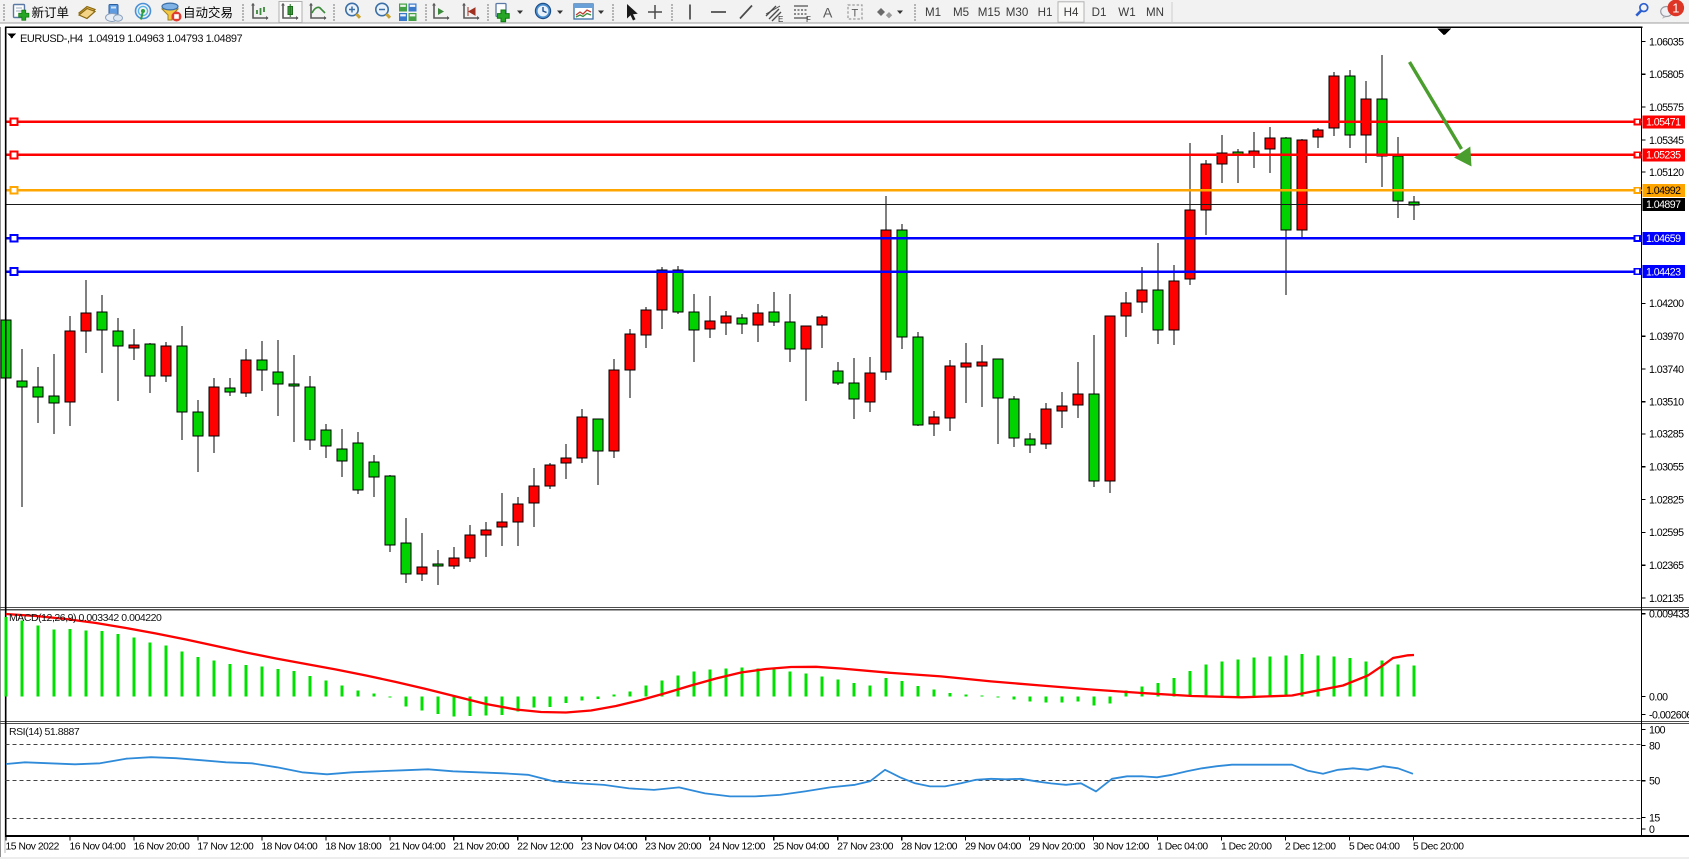 This screenshot has width=1689, height=859. What do you see at coordinates (989, 12) in the screenshot?
I see `svg-text: M15` at bounding box center [989, 12].